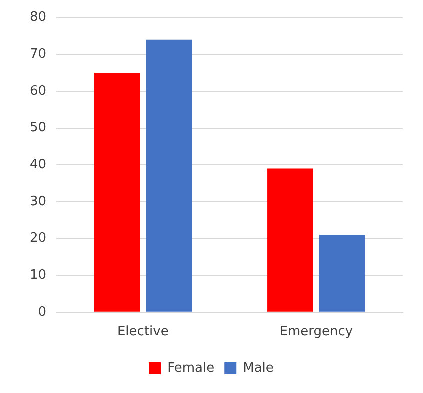 The width and height of the screenshot is (423, 393). I want to click on y-tick-label: 0, so click(42, 312).